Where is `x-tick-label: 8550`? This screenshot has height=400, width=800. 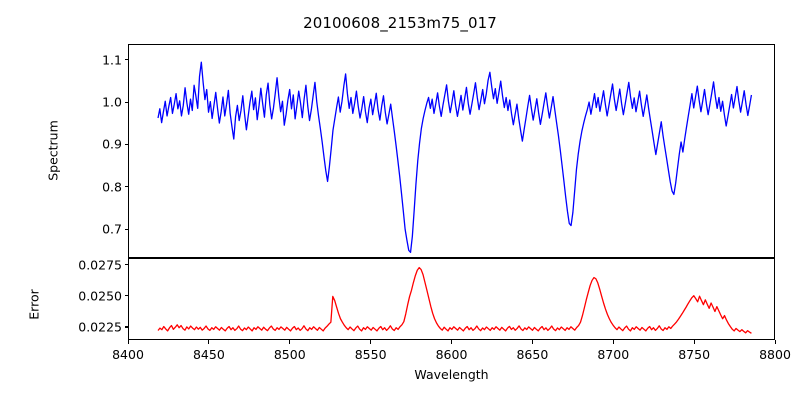 x-tick-label: 8550 is located at coordinates (370, 354).